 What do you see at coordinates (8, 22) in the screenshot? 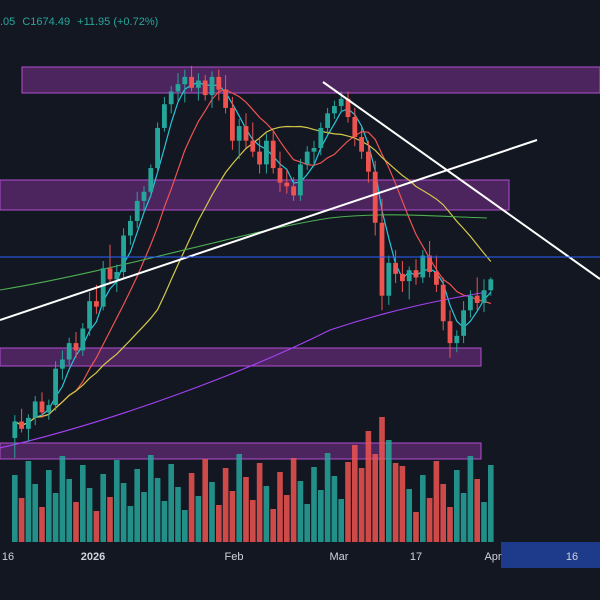
I see `open-value: .05` at bounding box center [8, 22].